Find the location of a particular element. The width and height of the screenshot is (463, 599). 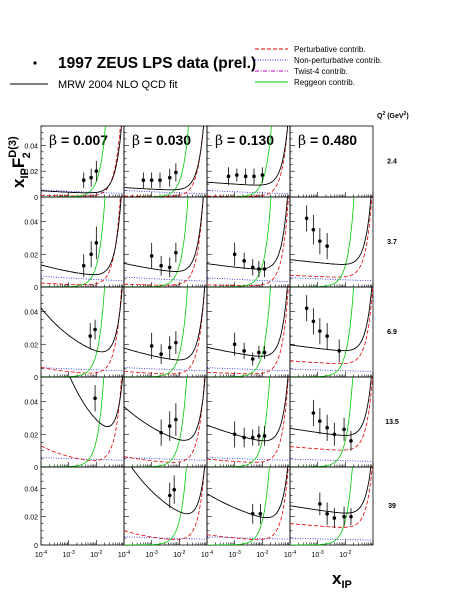

q2-value-2: 6.9 is located at coordinates (392, 332).